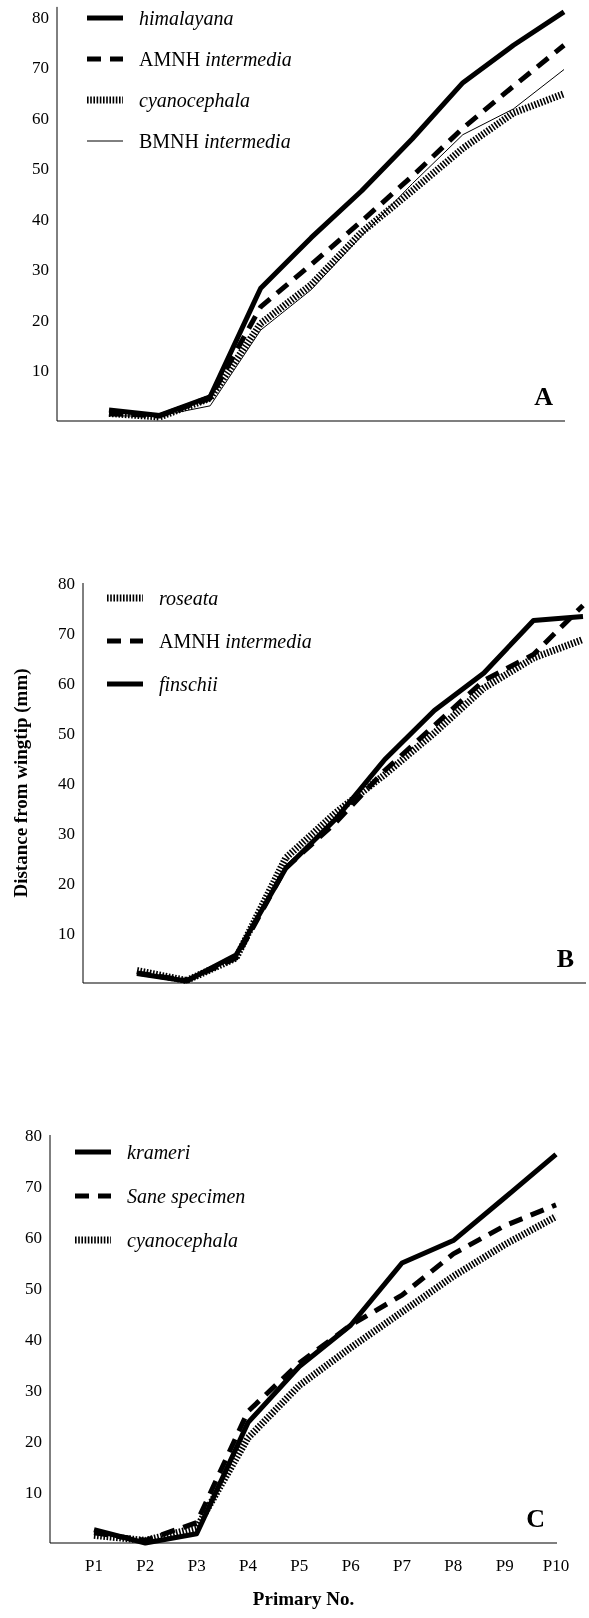 The image size is (589, 1618). I want to click on x-tick-label: P6, so click(350, 1565).